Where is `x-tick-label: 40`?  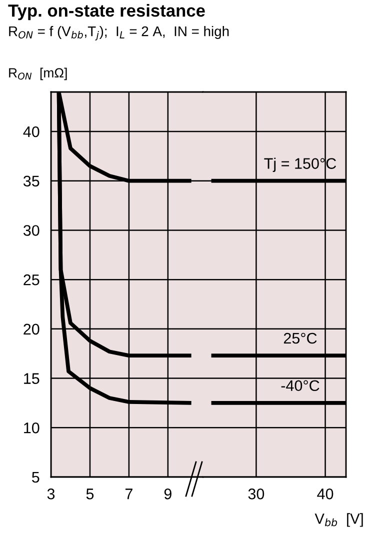
x-tick-label: 40 is located at coordinates (325, 494).